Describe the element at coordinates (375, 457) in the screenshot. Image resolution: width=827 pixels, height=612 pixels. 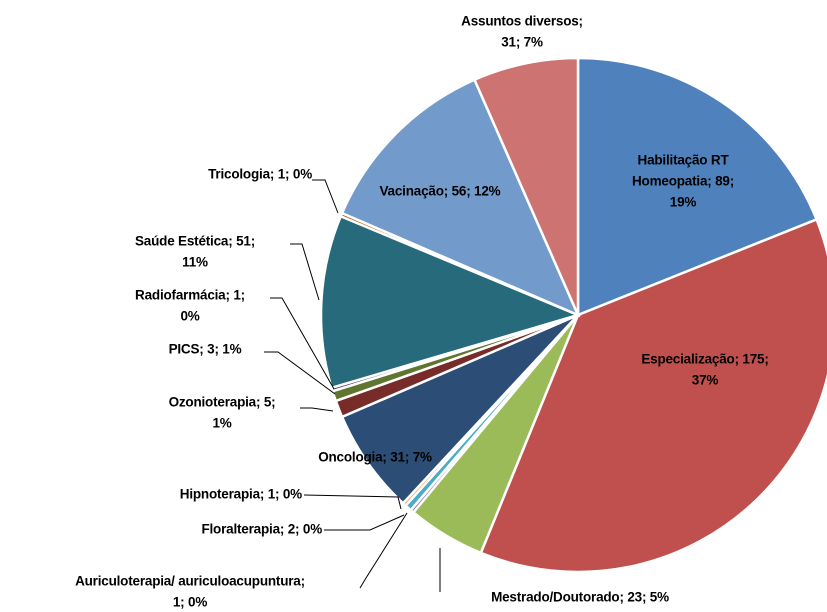
I see `data-label: Oncologia; 31; 7%` at that location.